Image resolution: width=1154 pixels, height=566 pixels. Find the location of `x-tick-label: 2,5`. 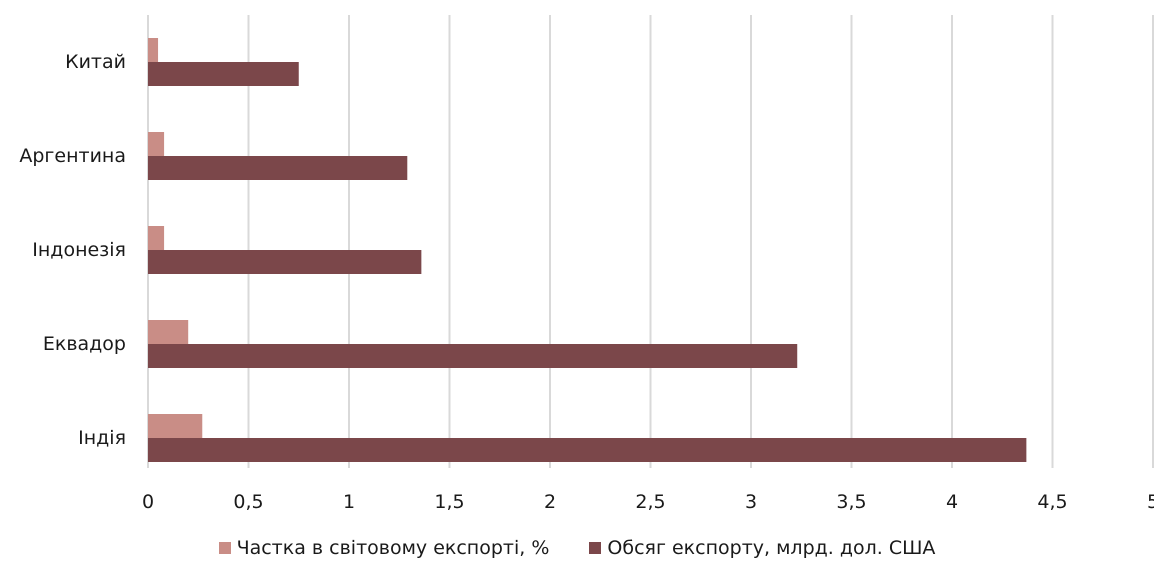

x-tick-label: 2,5 is located at coordinates (650, 502).